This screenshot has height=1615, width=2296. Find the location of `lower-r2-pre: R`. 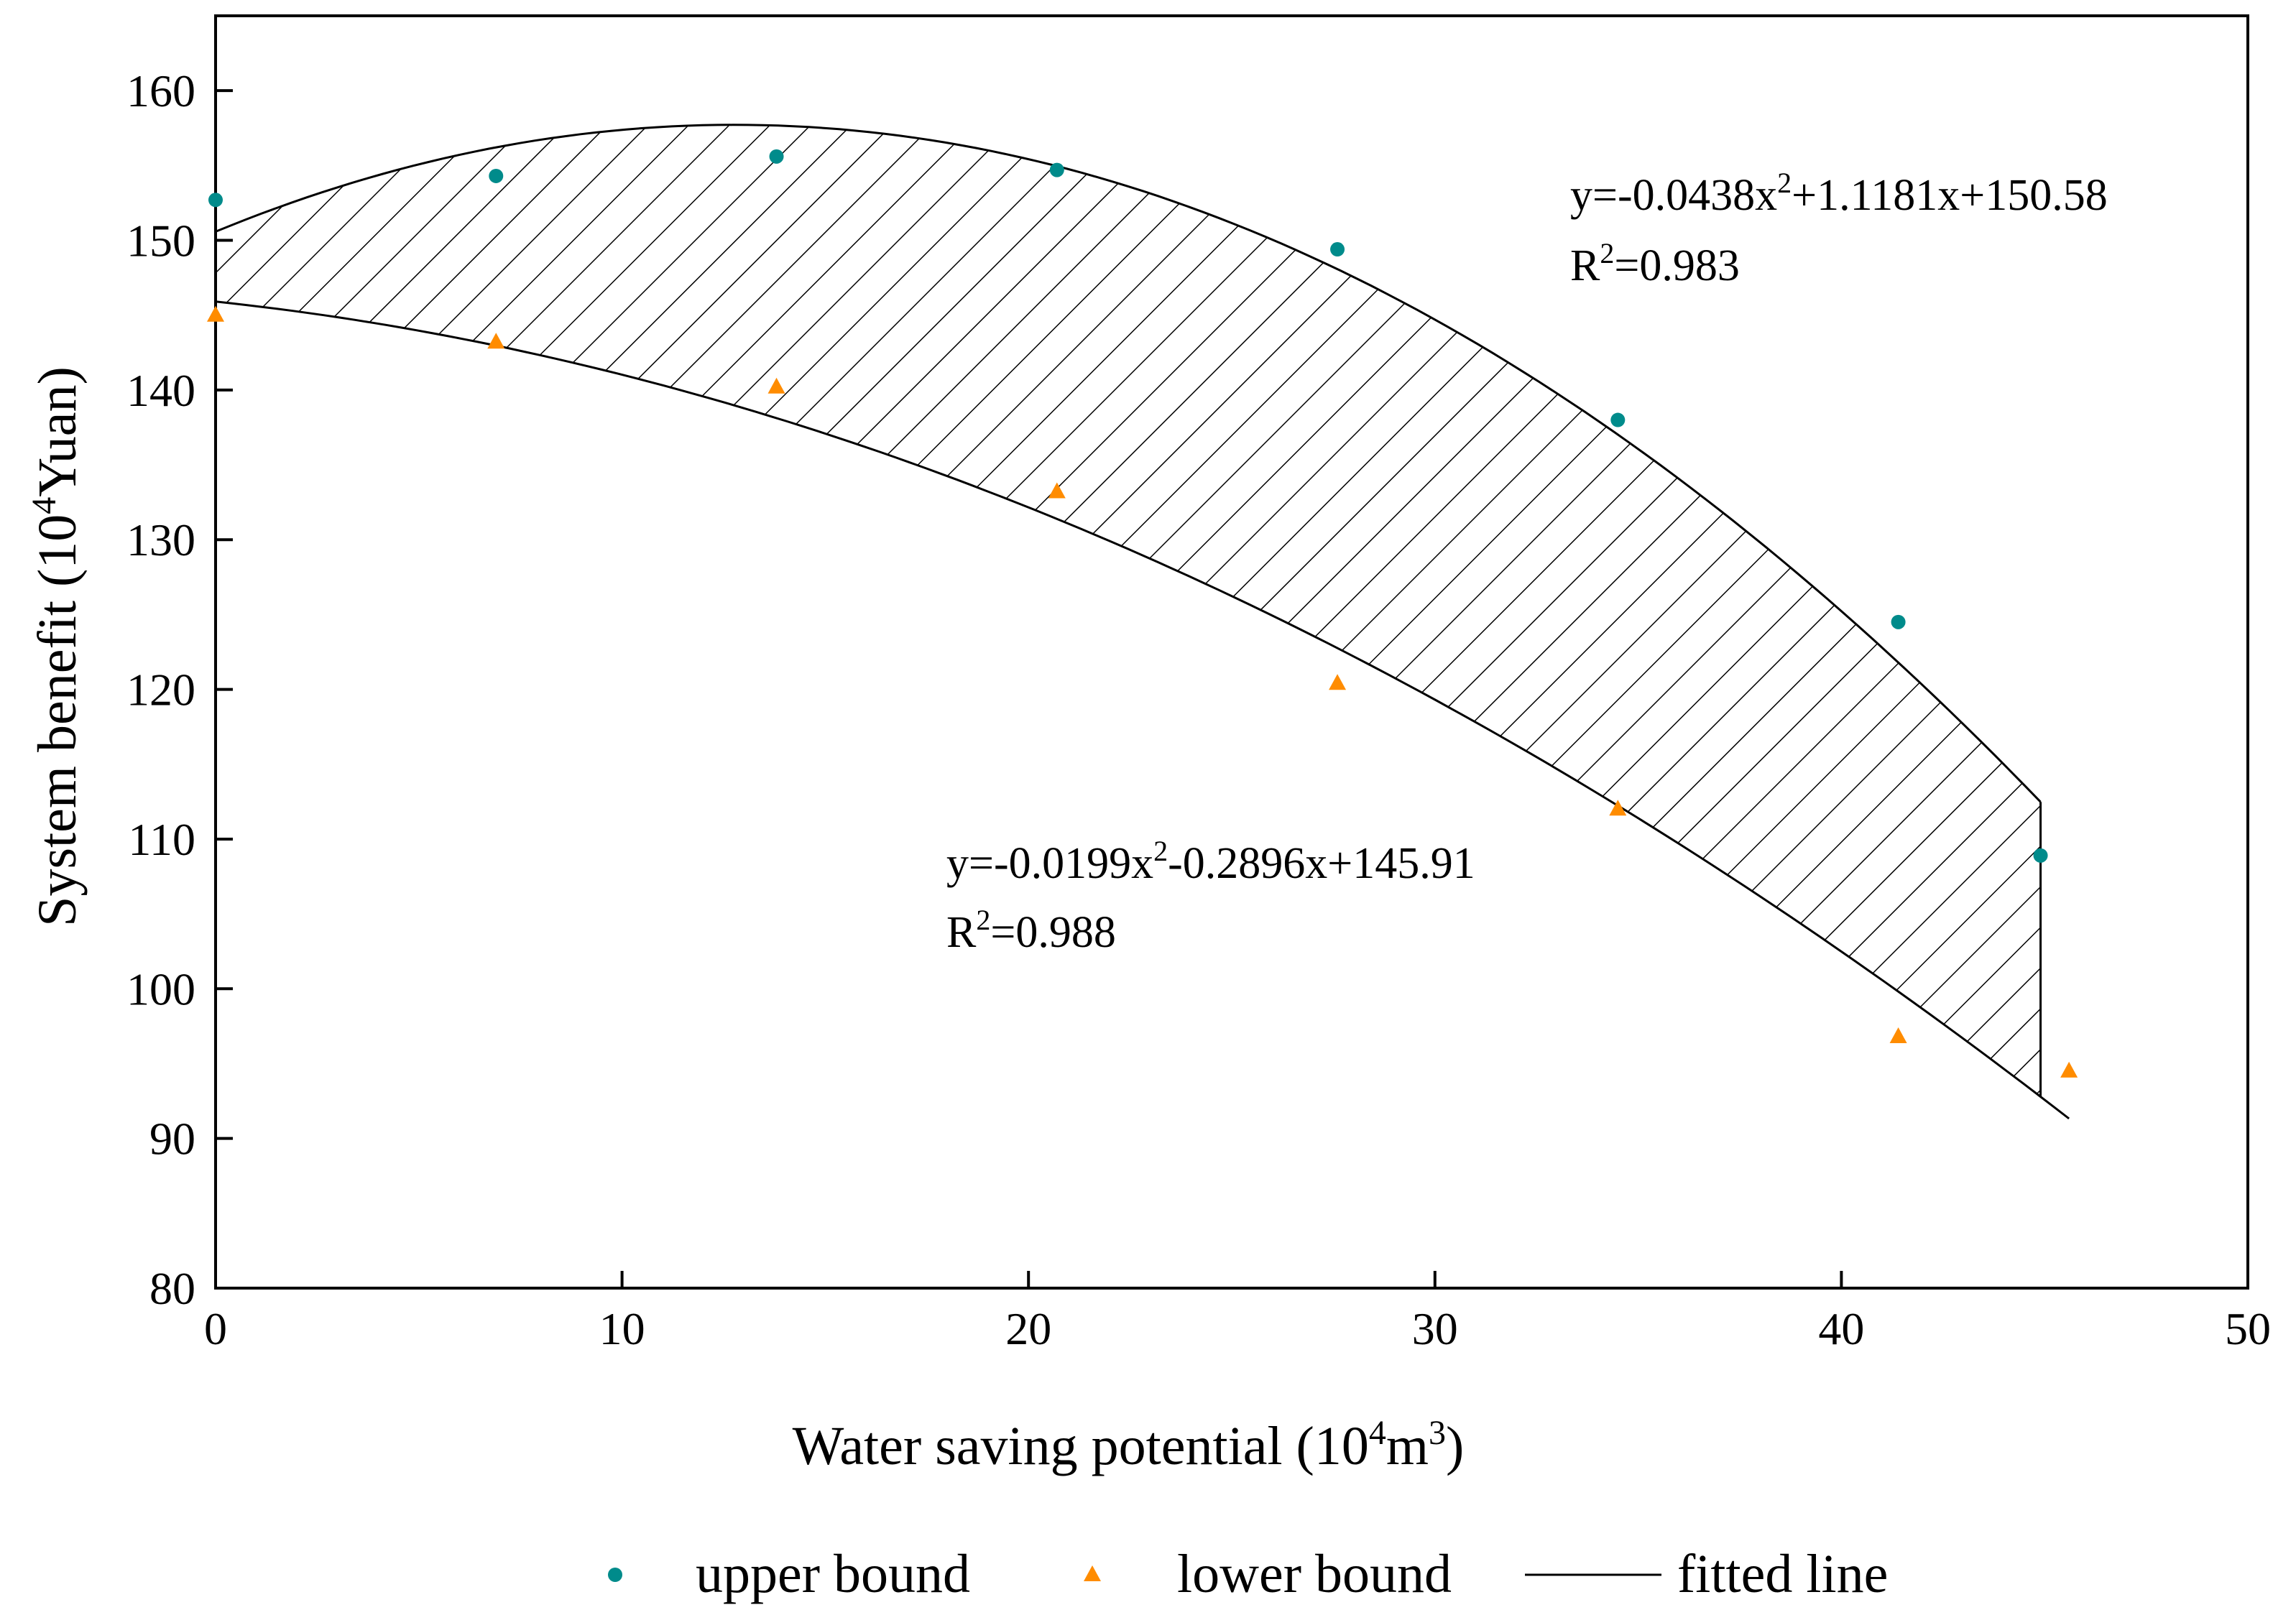

lower-r2-pre: R is located at coordinates (961, 932).